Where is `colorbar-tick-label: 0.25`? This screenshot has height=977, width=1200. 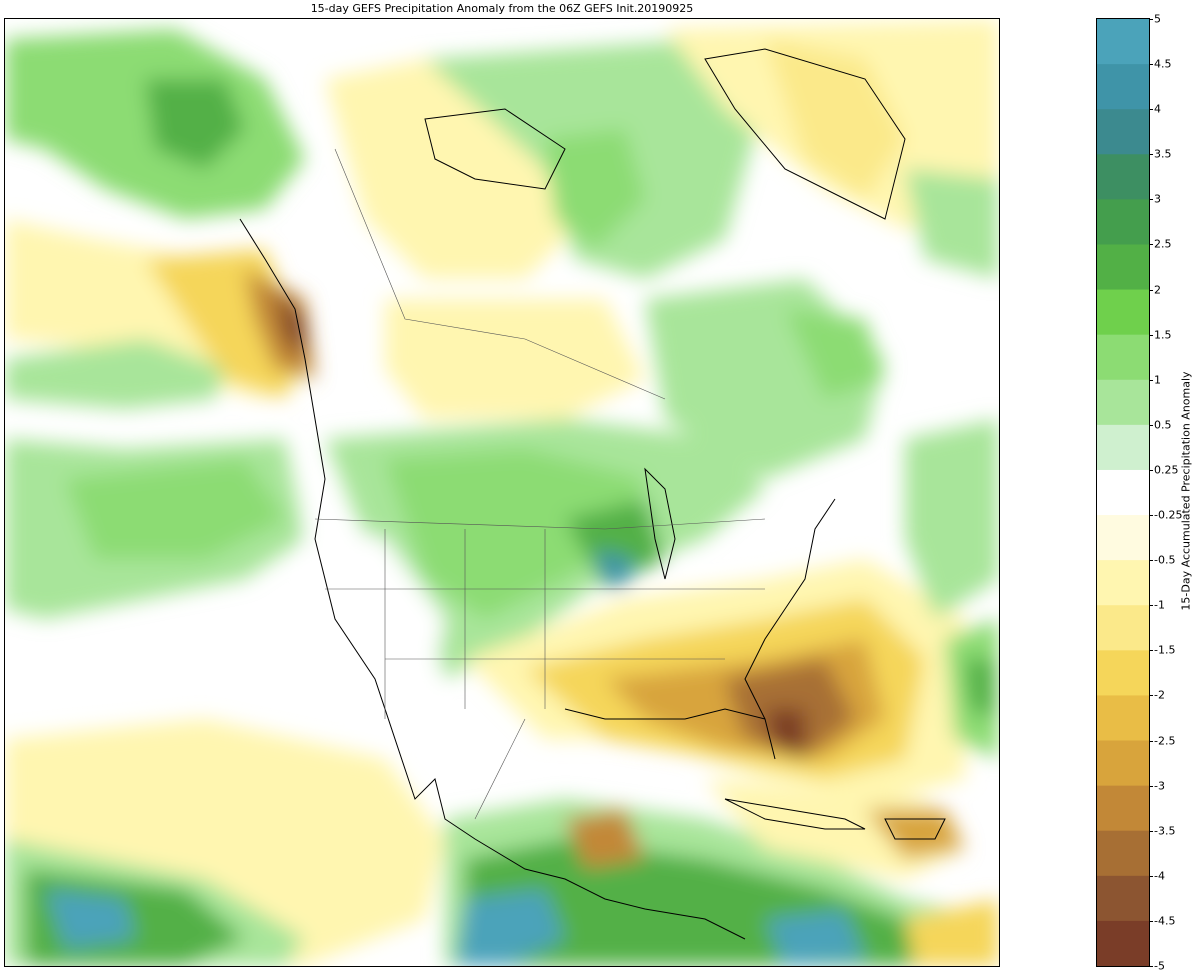
colorbar-tick-label: 0.25 is located at coordinates (1166, 470).